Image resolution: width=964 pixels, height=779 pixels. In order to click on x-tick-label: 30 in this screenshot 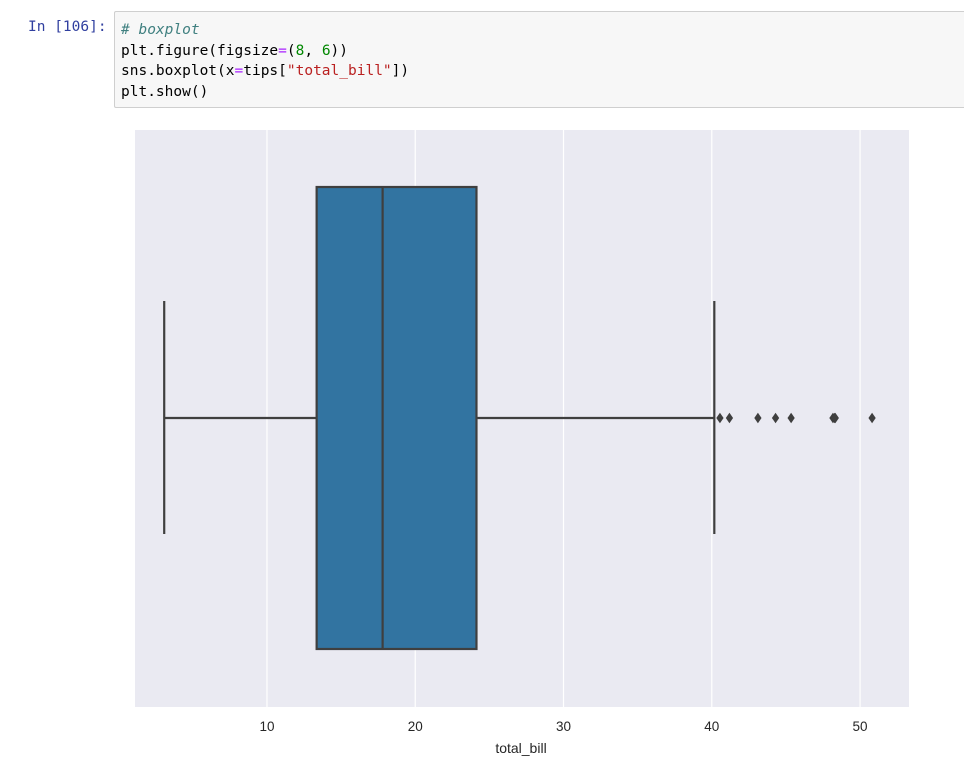, I will do `click(563, 726)`.